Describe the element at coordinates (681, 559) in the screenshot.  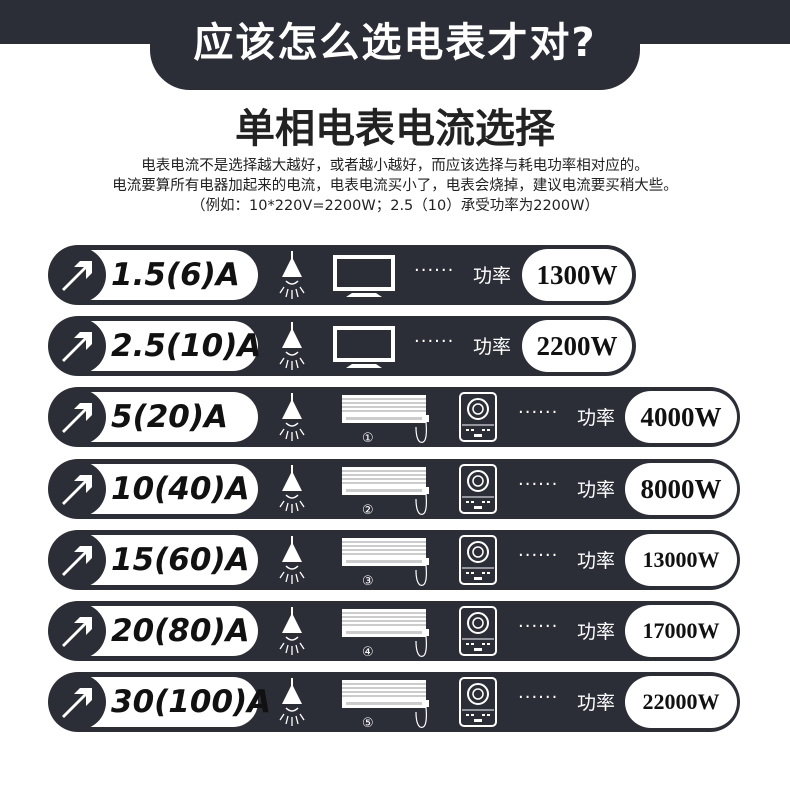
I see `power-value: 13000W` at that location.